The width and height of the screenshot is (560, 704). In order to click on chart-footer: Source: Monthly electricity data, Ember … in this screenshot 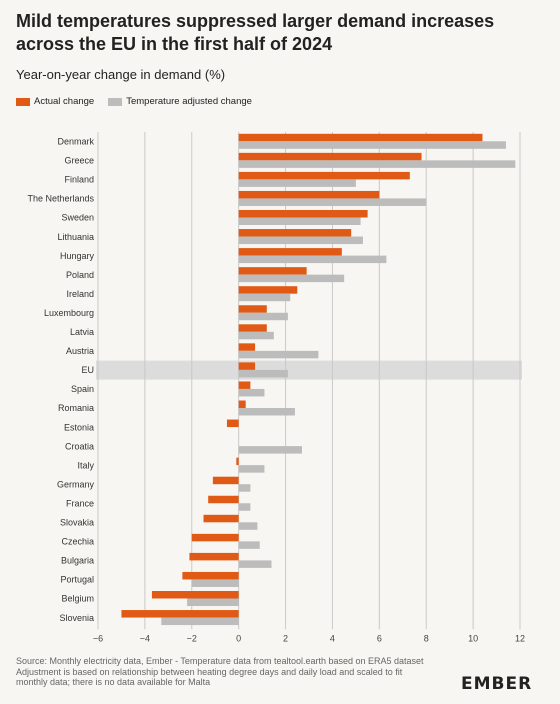, I will do `click(226, 672)`.